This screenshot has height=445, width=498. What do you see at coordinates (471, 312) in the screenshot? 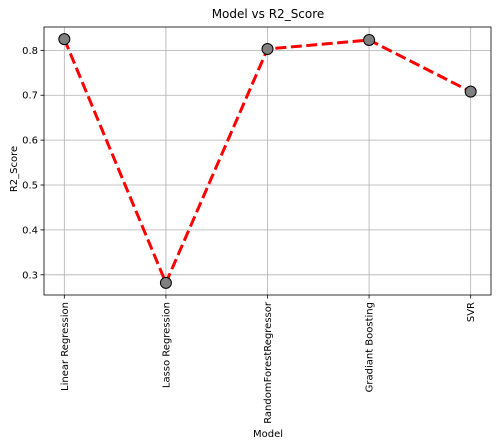
I see `x-tick-label: SVR` at bounding box center [471, 312].